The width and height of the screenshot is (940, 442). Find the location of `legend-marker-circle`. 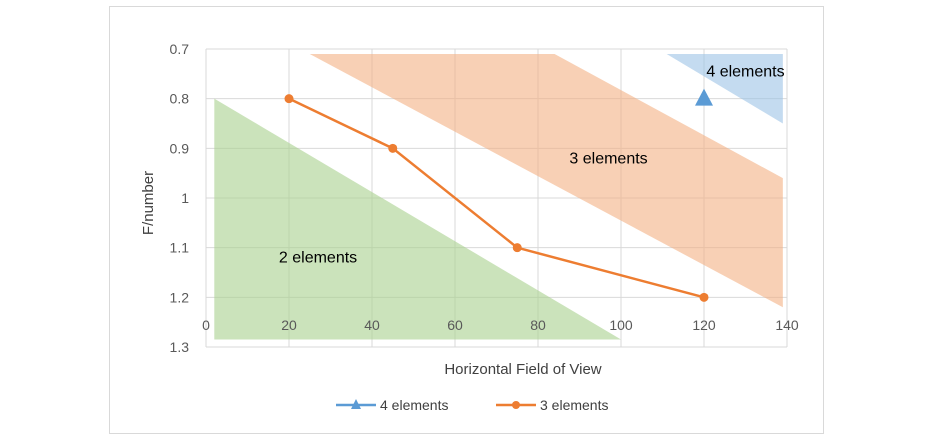

legend-marker-circle is located at coordinates (516, 405).